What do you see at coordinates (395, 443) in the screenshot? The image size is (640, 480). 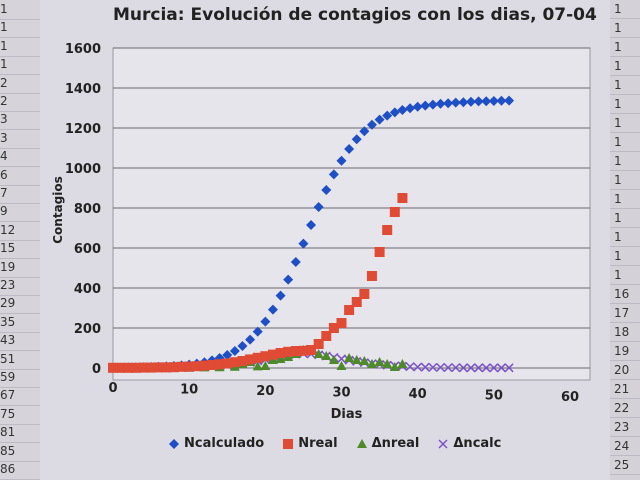 I see `legend-label: Δnreal` at bounding box center [395, 443].